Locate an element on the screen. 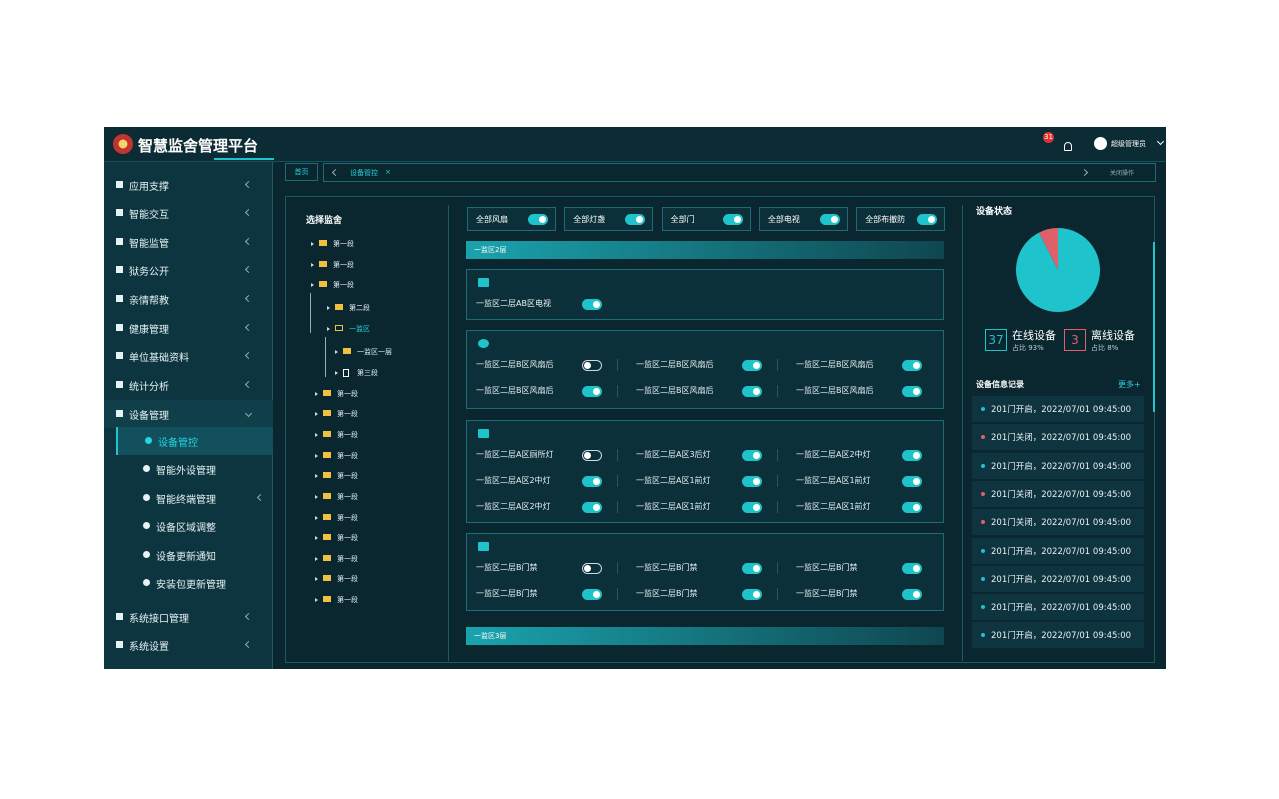 This screenshot has width=1279, height=799. fan-icon is located at coordinates (483, 343).